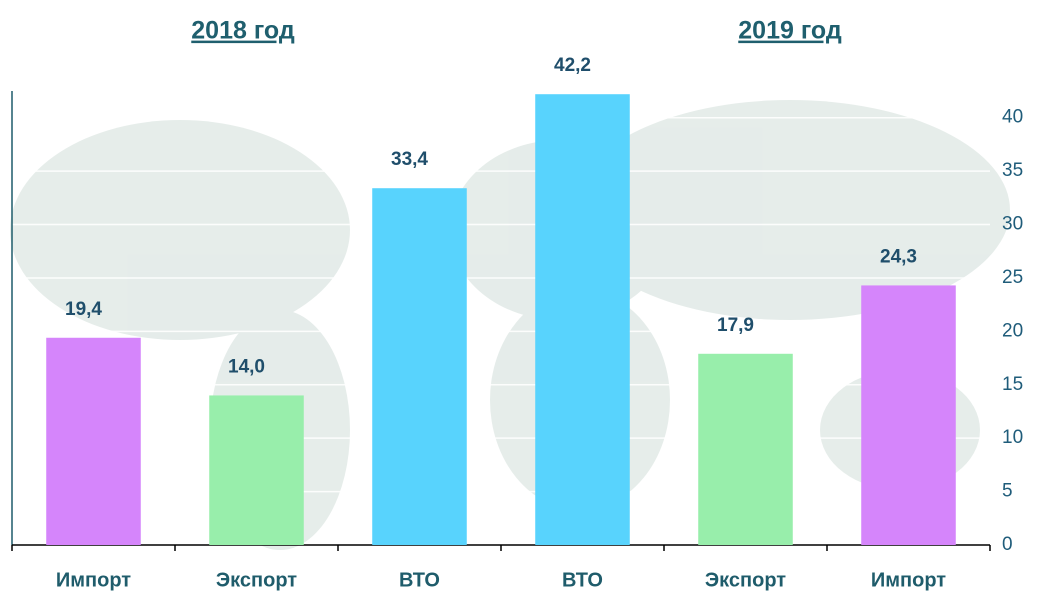 The height and width of the screenshot is (592, 1046). I want to click on annotation: 2018 год, so click(243, 31).